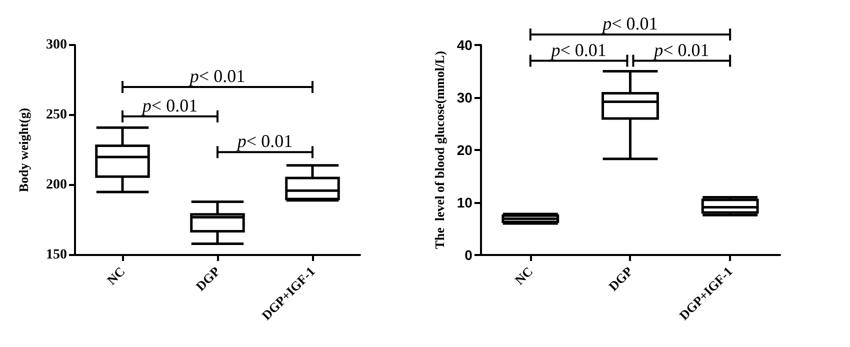 Image resolution: width=850 pixels, height=347 pixels. I want to click on y-tick-label: 40, so click(464, 45).